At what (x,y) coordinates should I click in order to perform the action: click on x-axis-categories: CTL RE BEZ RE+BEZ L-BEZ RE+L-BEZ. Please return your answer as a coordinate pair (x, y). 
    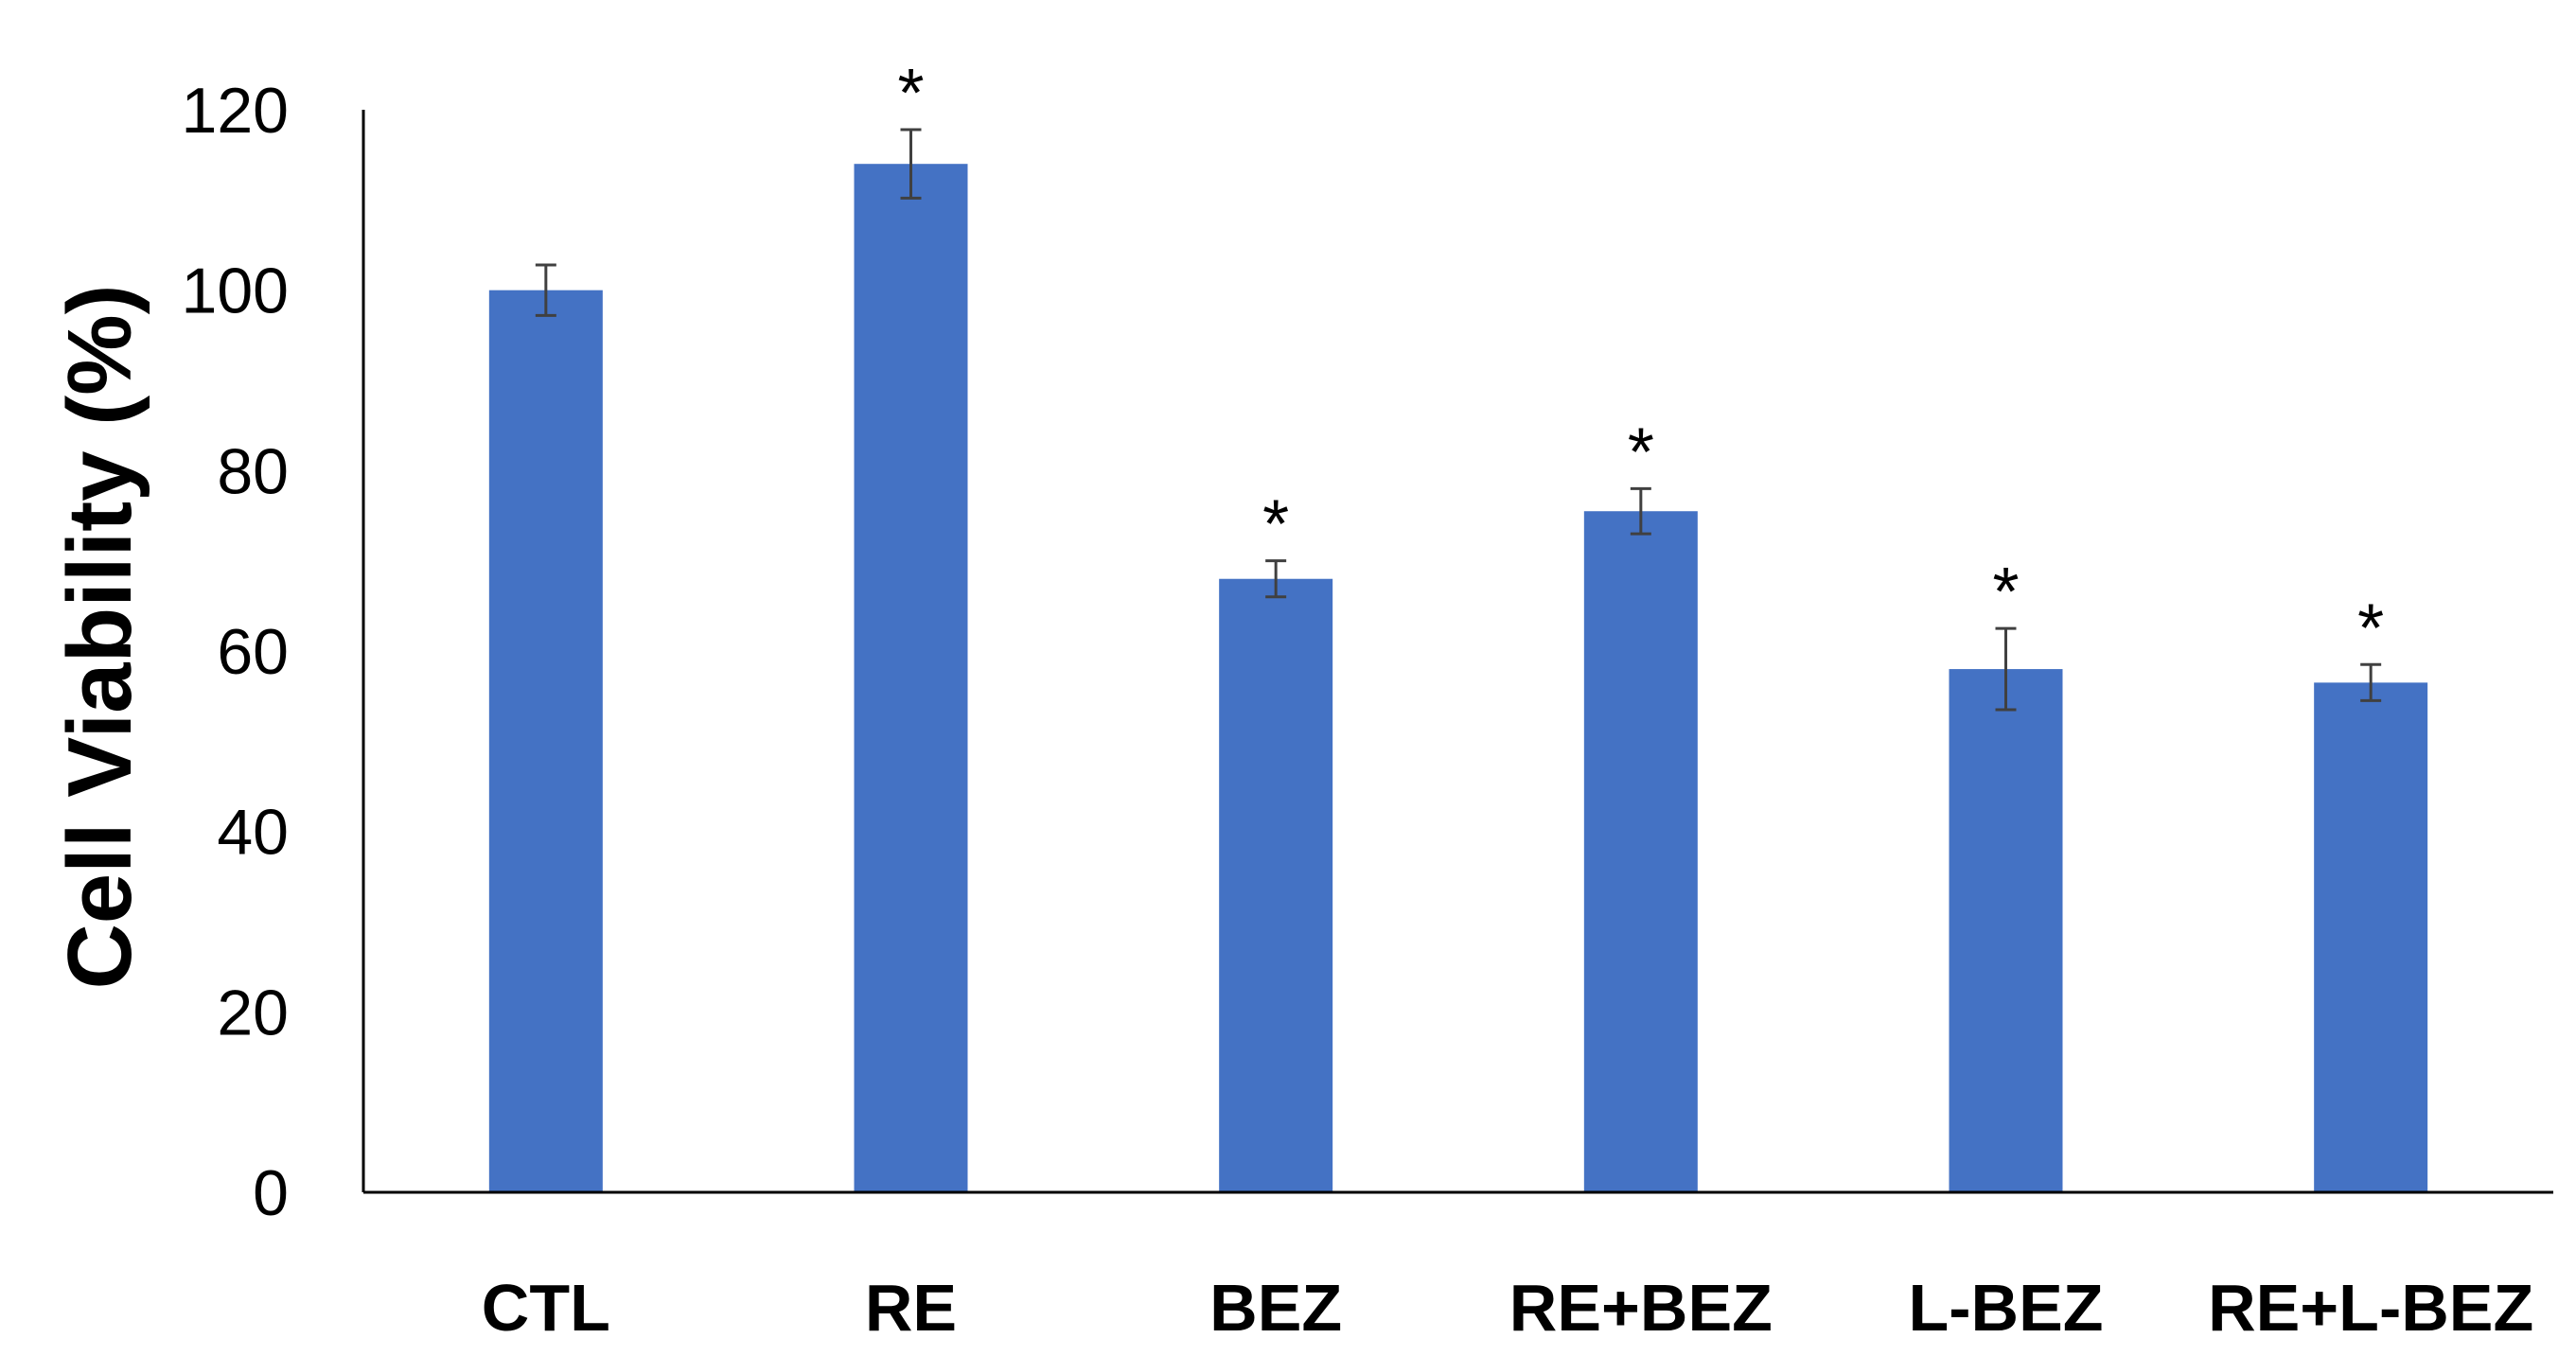
    Looking at the image, I should click on (1507, 1308).